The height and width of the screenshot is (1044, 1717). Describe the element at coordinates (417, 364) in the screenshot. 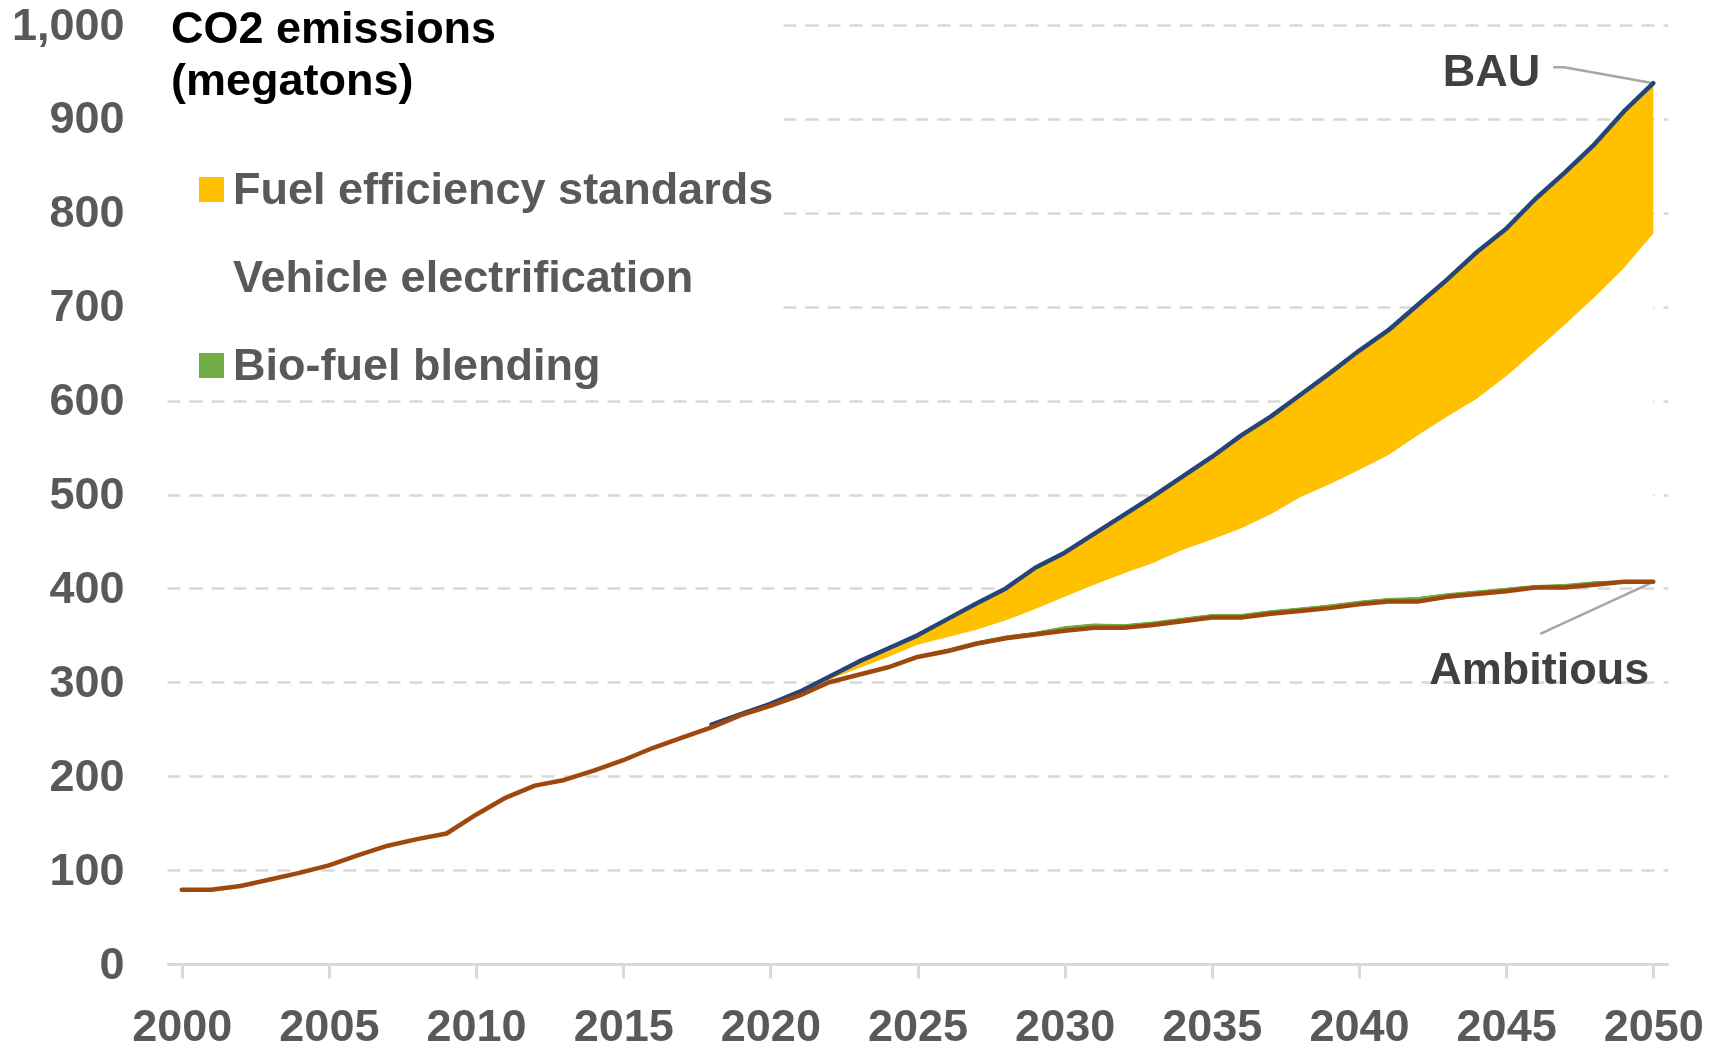

I see `legend-label: Bio-fuel blending` at that location.